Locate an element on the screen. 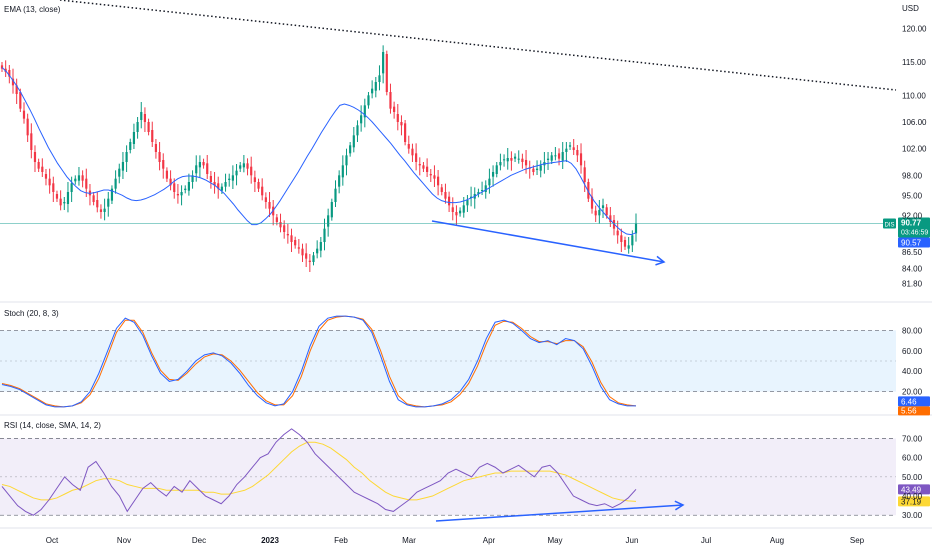  time-tick-label: May is located at coordinates (554, 540).